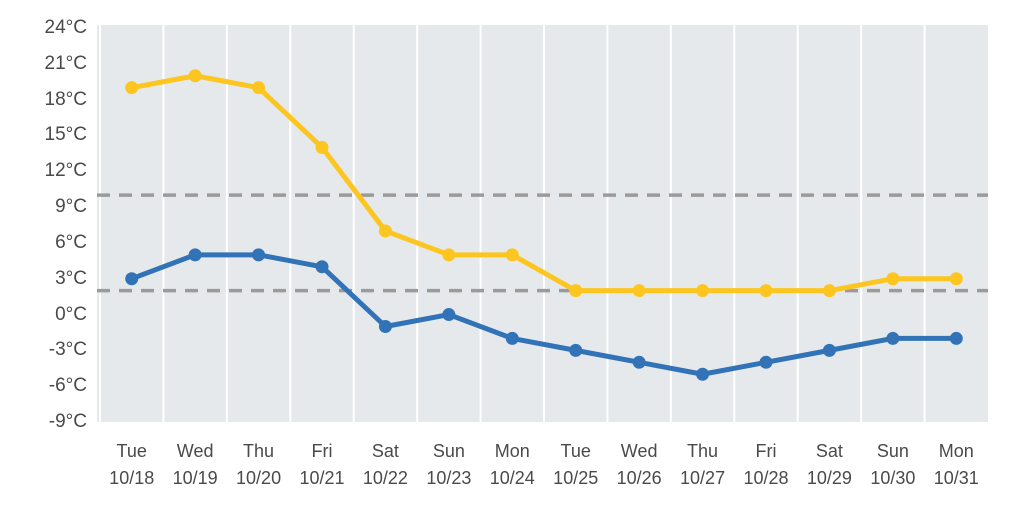 The height and width of the screenshot is (510, 1022). Describe the element at coordinates (71, 242) in the screenshot. I see `y-tick-label: 6°C` at that location.